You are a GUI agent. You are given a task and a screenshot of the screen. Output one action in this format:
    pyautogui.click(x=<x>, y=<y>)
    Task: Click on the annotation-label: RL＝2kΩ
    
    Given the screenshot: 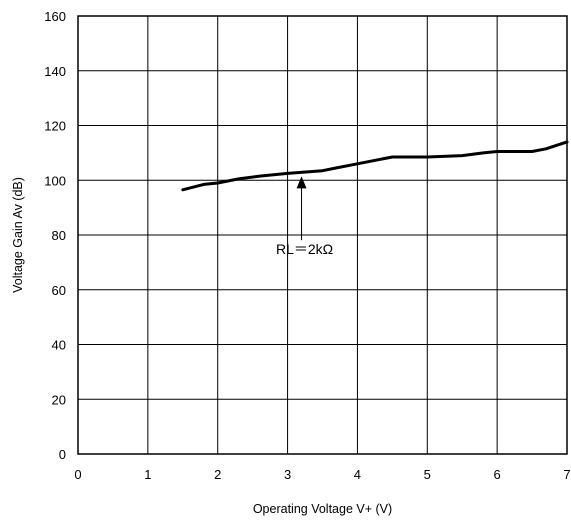 What is the action you would take?
    pyautogui.click(x=304, y=249)
    